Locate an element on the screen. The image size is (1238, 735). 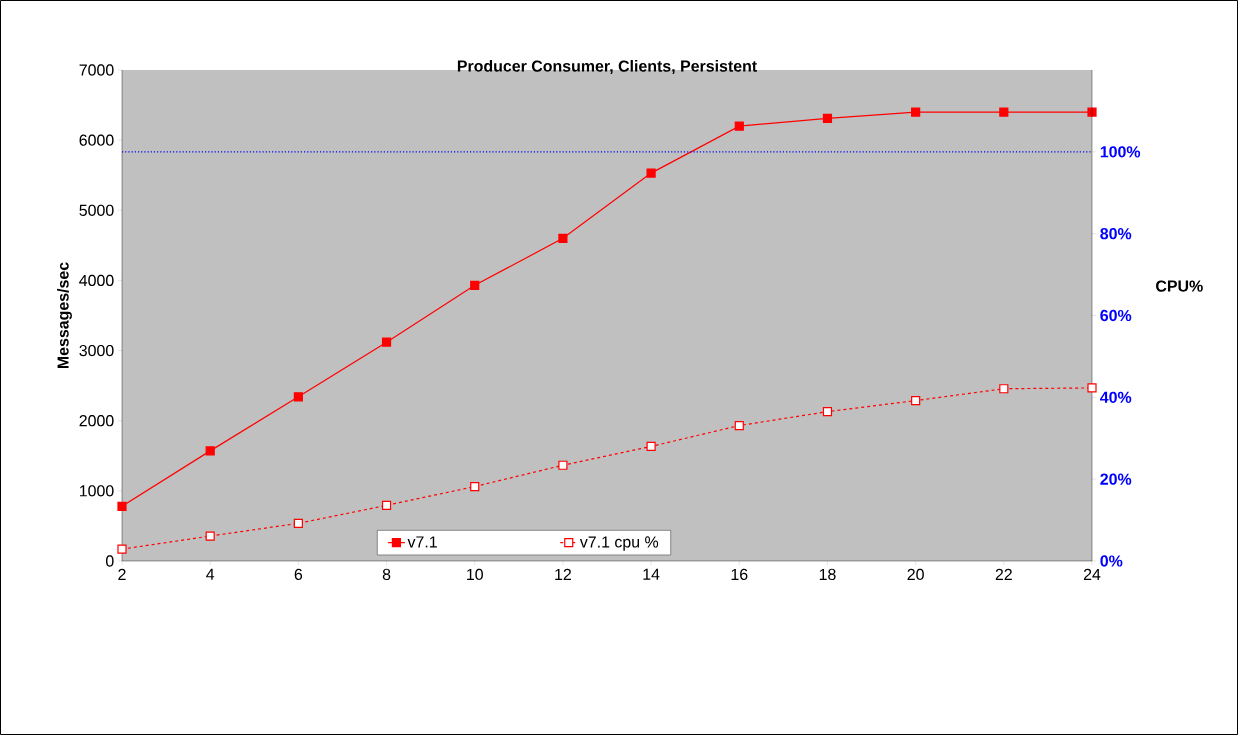
y2-axis-title: CPU% is located at coordinates (1179, 286).